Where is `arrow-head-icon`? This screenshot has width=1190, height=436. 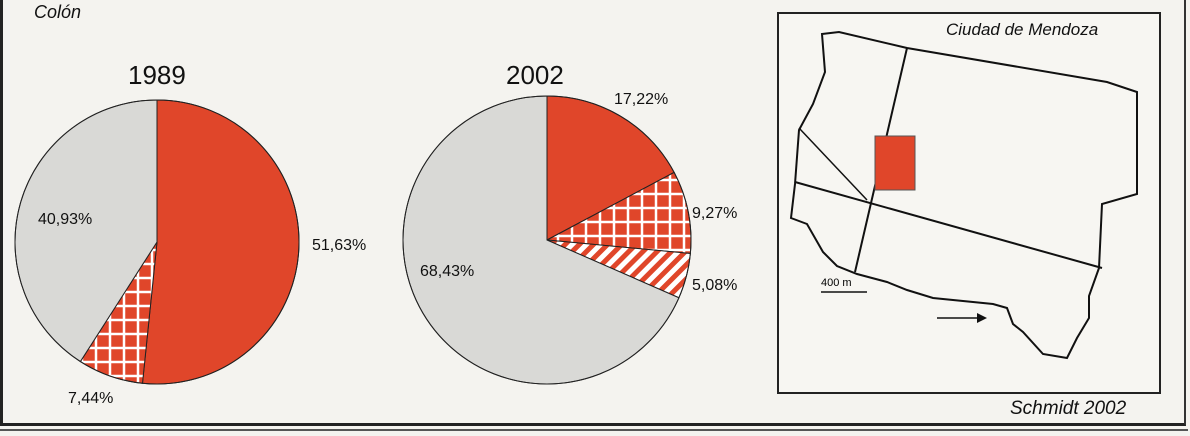
arrow-head-icon is located at coordinates (982, 318).